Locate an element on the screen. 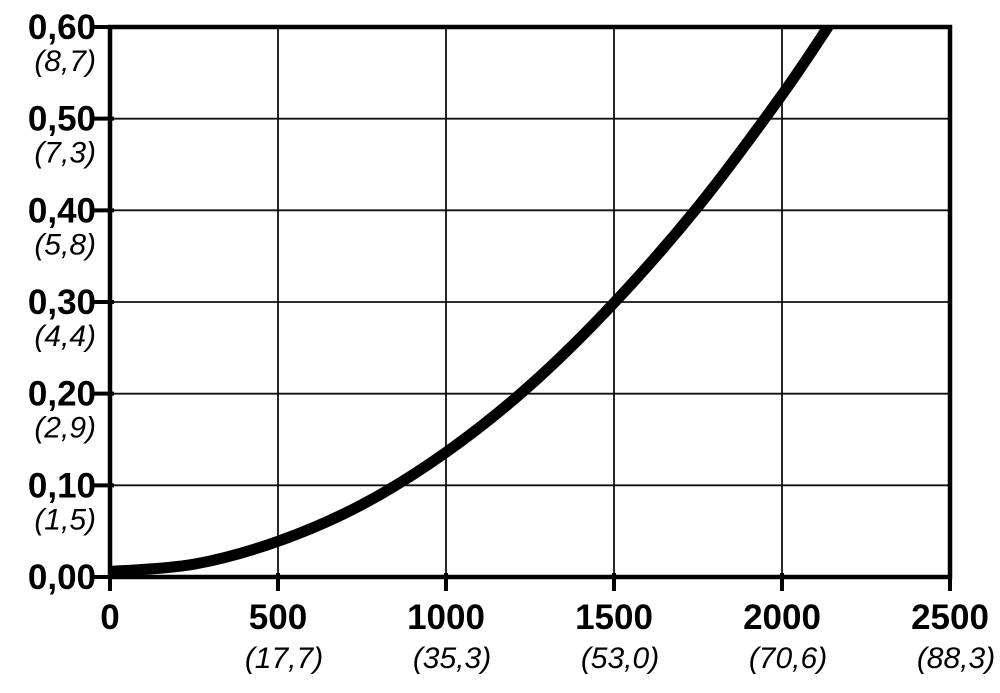  x-tick-label: 2500 is located at coordinates (950, 617).